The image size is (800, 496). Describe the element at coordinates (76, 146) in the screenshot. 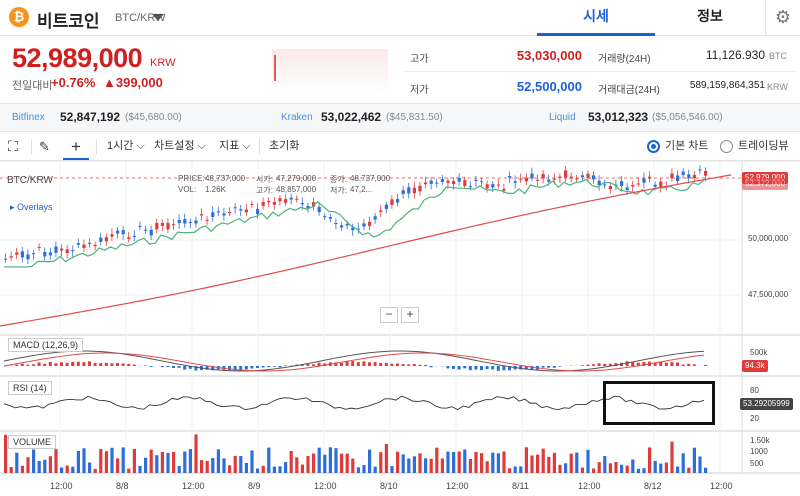

I see `crosshair-icon: +` at that location.